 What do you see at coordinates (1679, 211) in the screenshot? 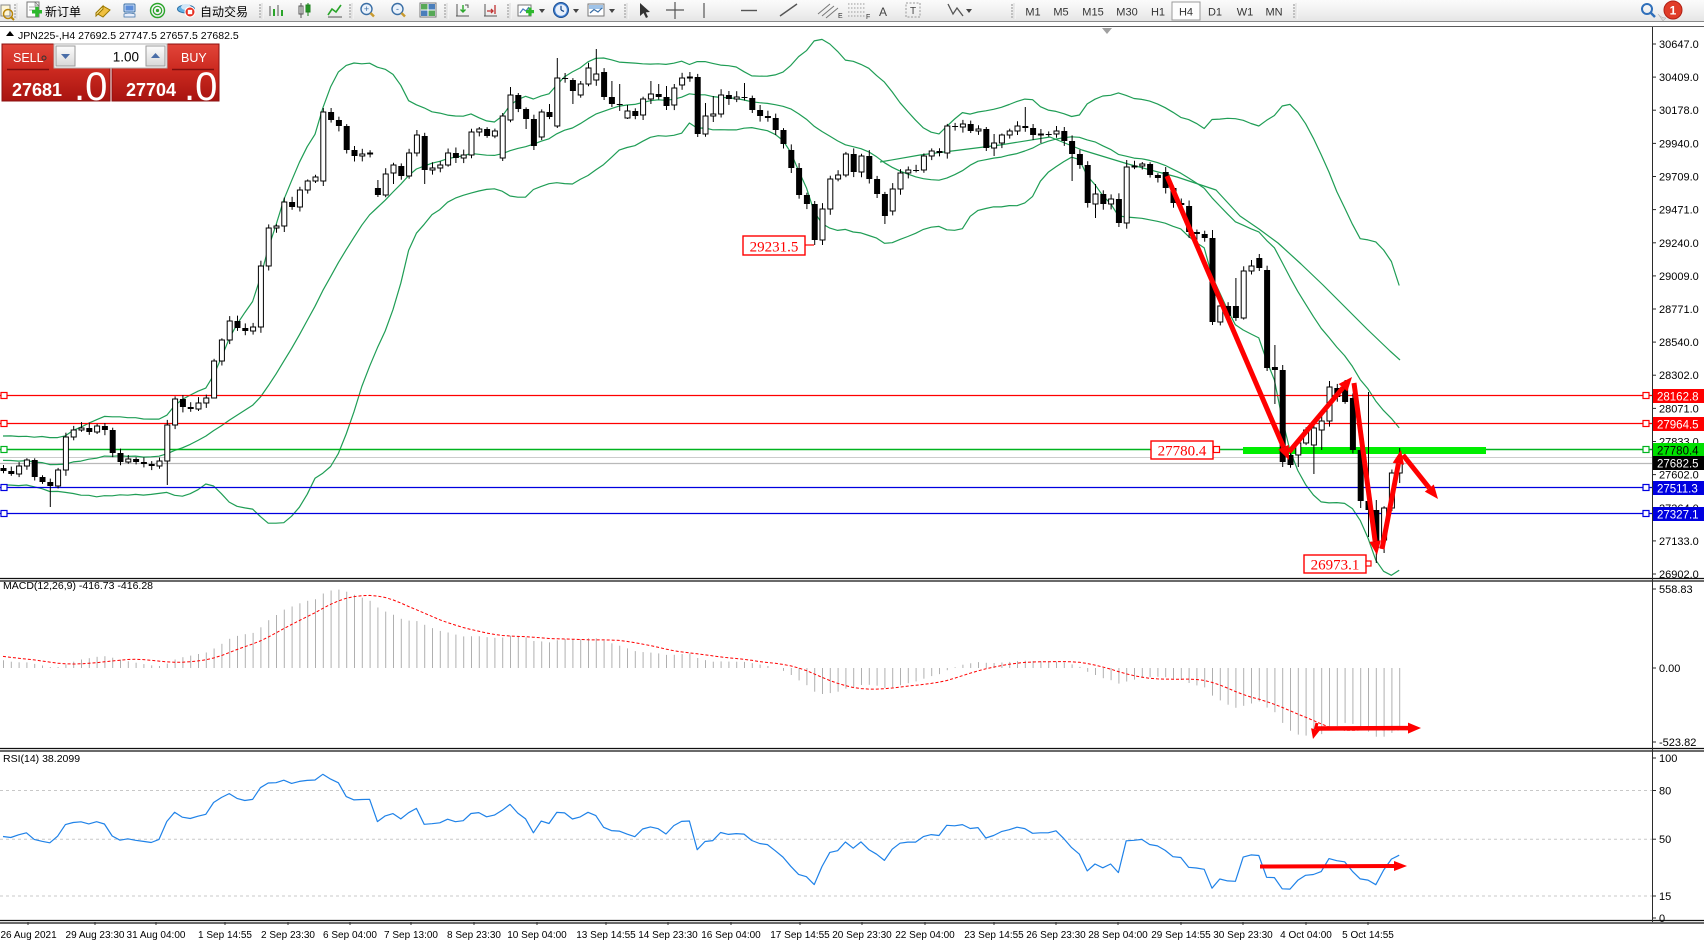
I see `svg-text: 29471.0` at bounding box center [1679, 211].